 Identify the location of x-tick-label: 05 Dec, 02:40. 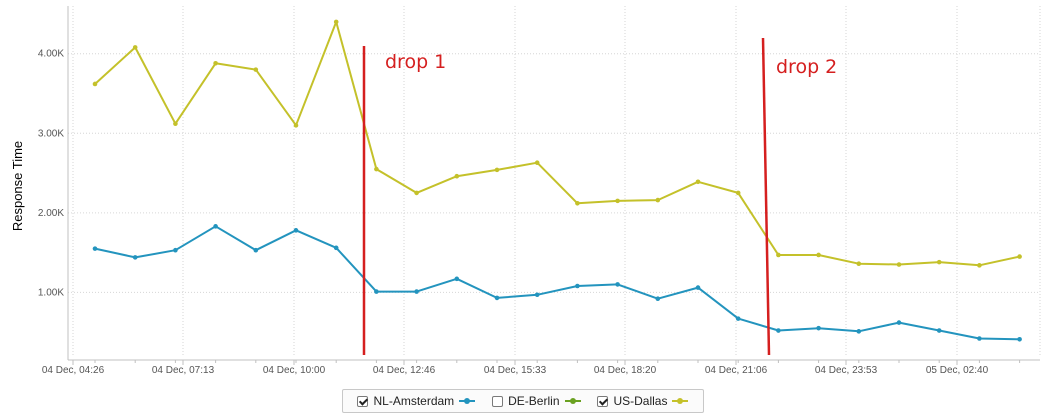
(957, 370).